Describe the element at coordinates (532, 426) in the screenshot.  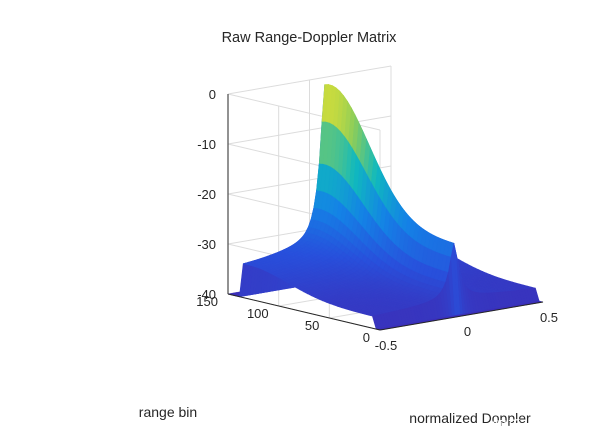
I see `watermark: 知乎 @路阳` at that location.